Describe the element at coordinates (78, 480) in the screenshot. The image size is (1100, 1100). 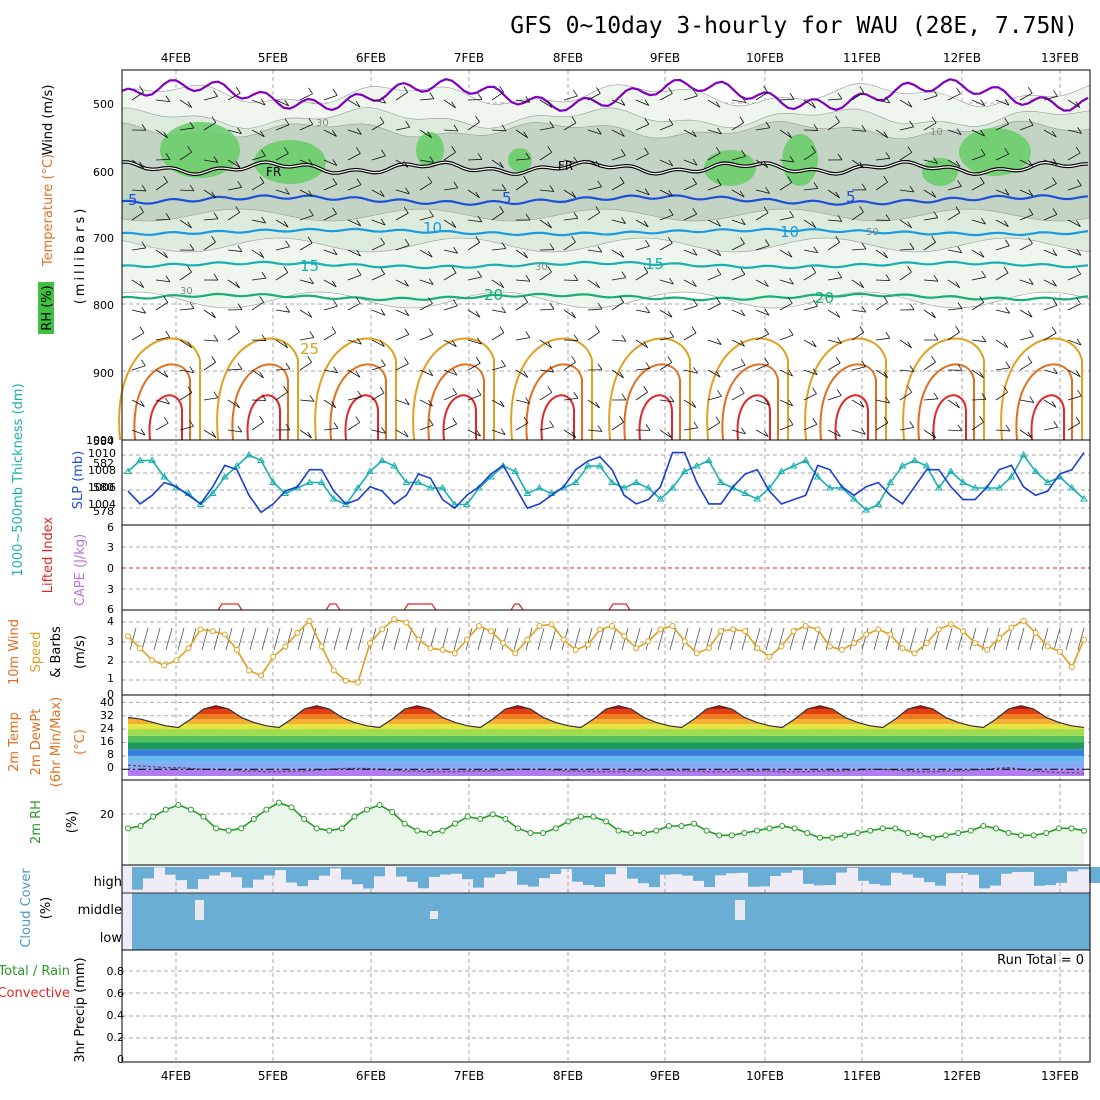
I see `slp-label: SLP (mb)` at that location.